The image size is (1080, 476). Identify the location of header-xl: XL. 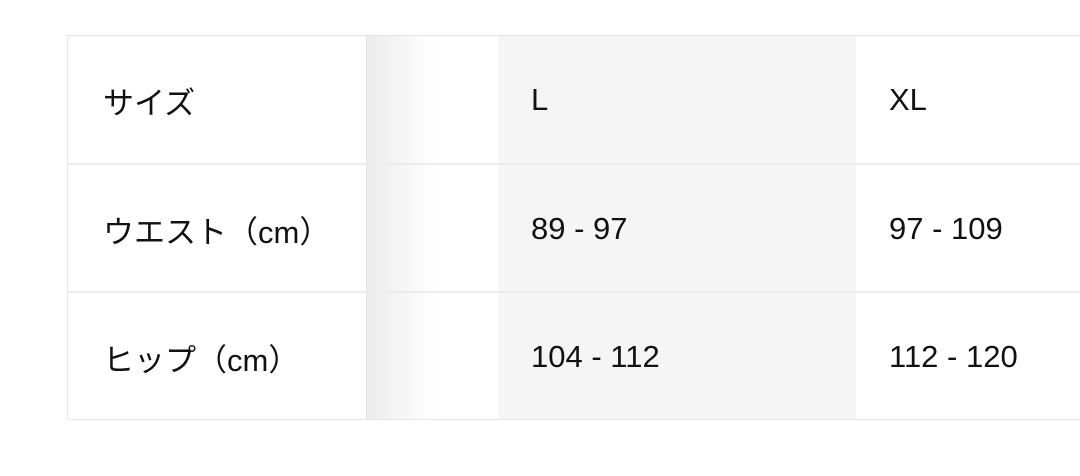
(908, 99).